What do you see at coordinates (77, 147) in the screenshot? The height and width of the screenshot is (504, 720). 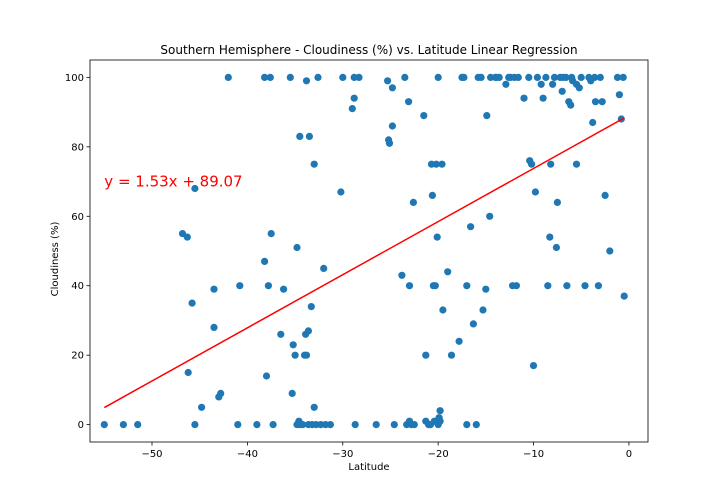 I see `y-tick-label: 80` at bounding box center [77, 147].